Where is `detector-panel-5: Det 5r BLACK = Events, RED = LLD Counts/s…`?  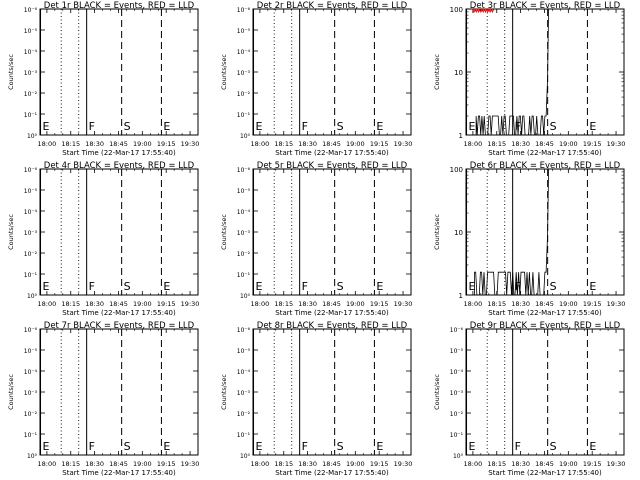 detector-panel-5: Det 5r BLACK = Events, RED = LLD Counts/s… is located at coordinates (316, 239).